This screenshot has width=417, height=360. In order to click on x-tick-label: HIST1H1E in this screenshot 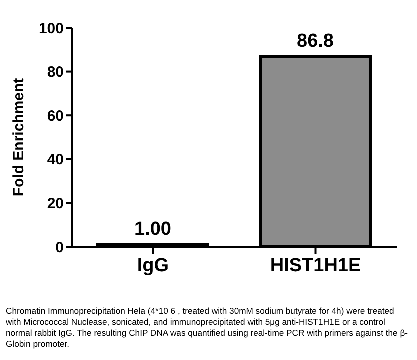, I will do `click(316, 265)`.